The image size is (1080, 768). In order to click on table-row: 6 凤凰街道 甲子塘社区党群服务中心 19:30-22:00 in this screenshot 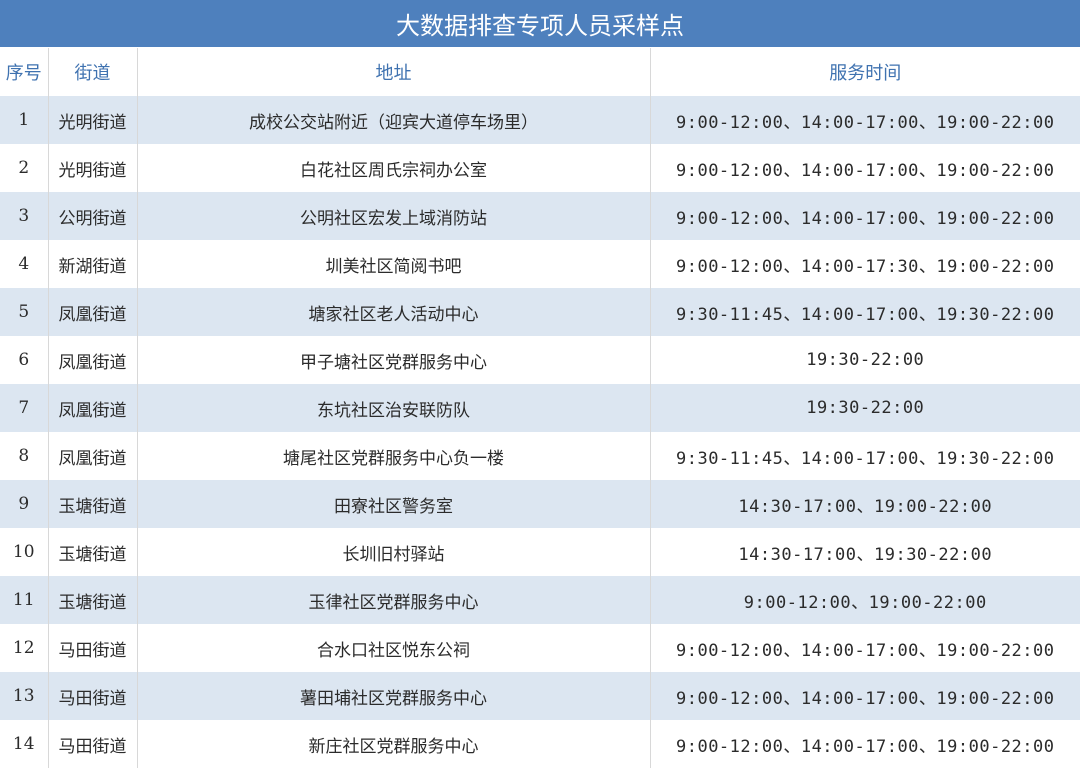, I will do `click(540, 360)`.